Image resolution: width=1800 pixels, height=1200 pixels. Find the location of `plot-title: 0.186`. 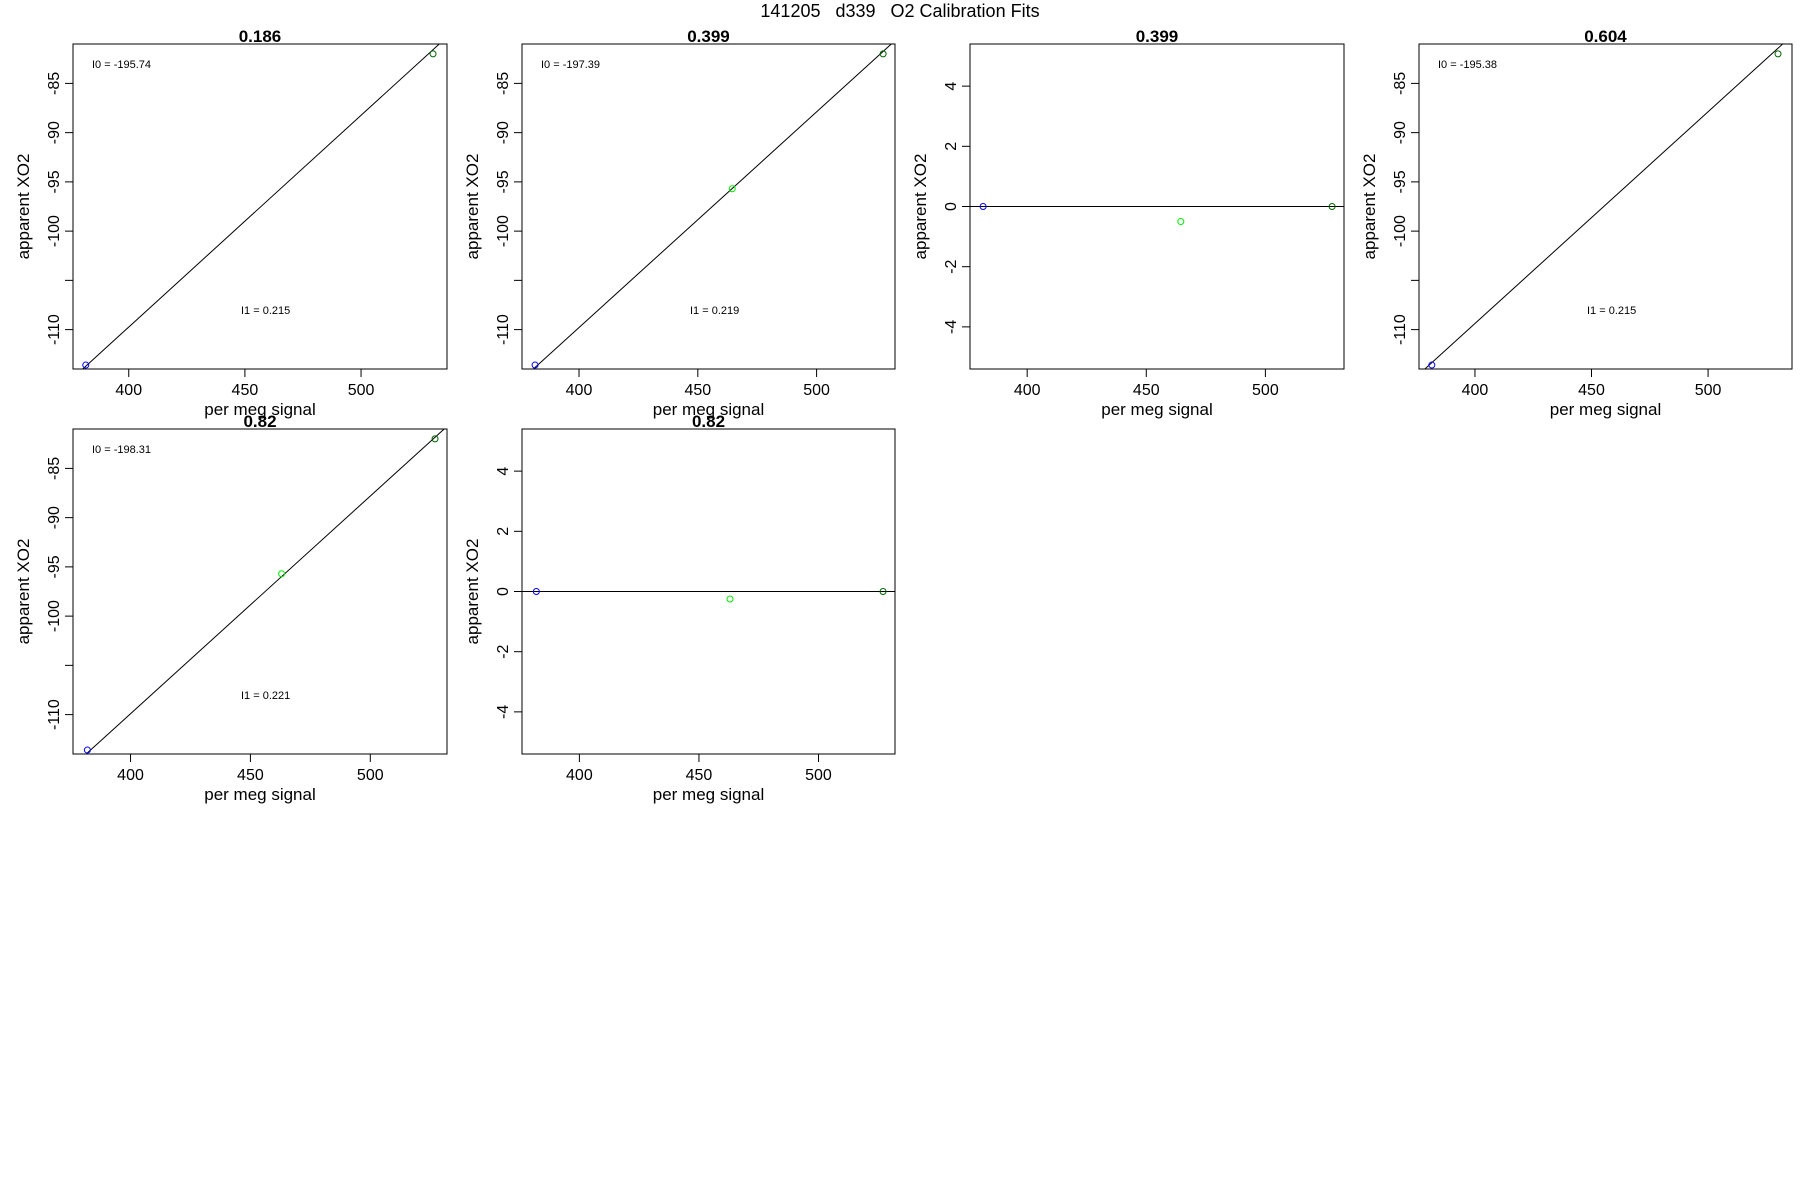

plot-title: 0.186 is located at coordinates (260, 36).